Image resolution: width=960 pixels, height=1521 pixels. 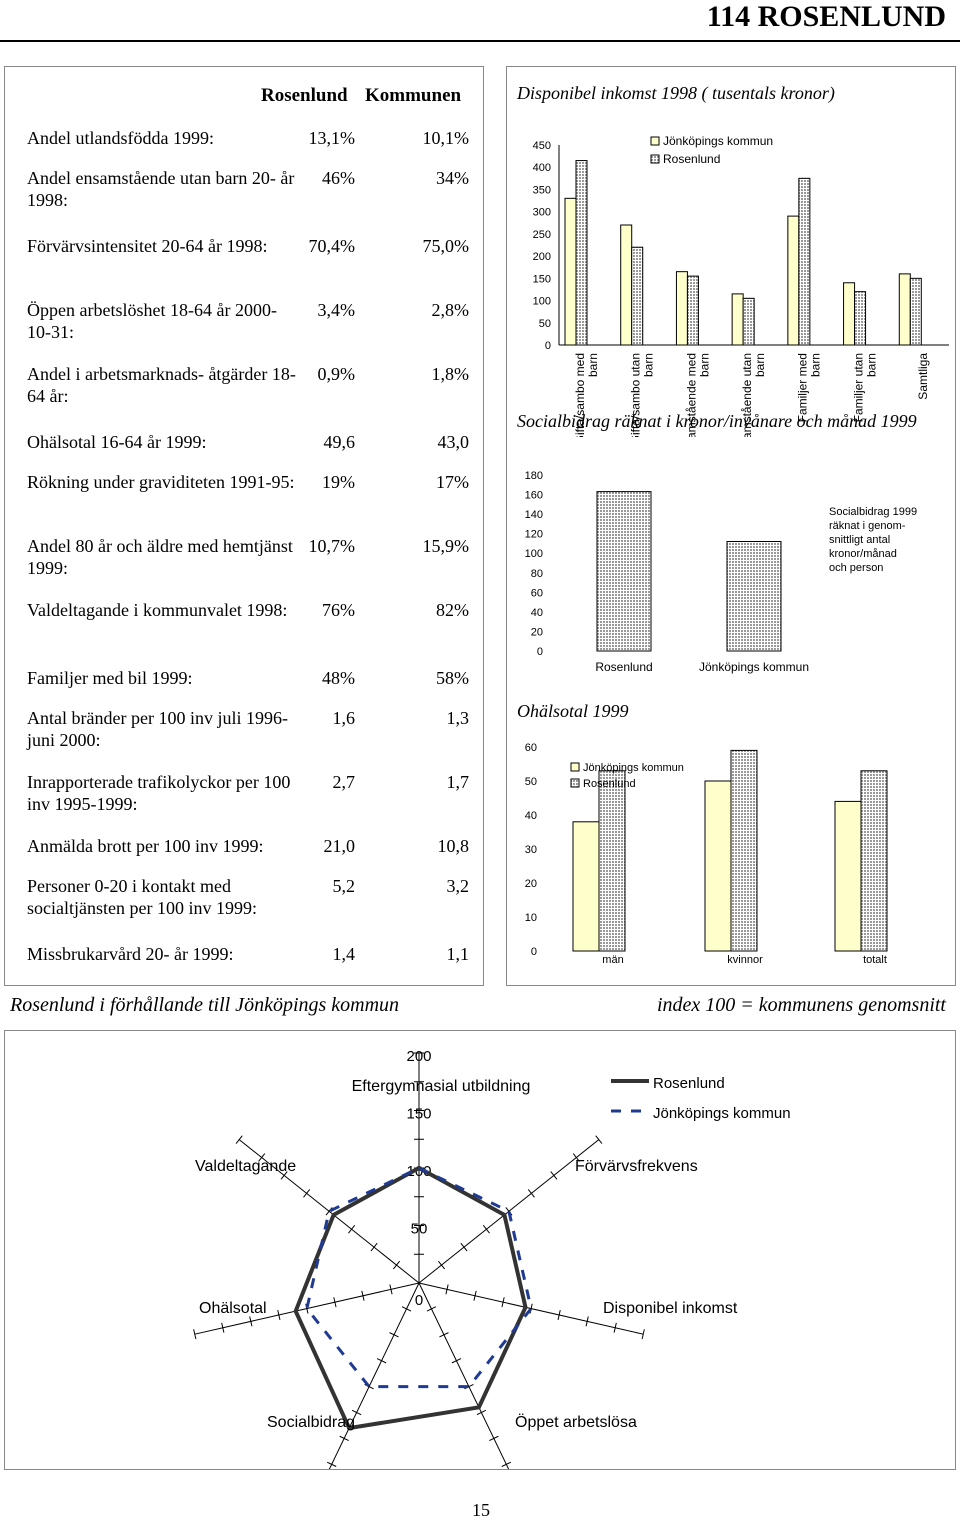 I want to click on x-tick-label: Ensamstående utanbarn, so click(x=753, y=395).